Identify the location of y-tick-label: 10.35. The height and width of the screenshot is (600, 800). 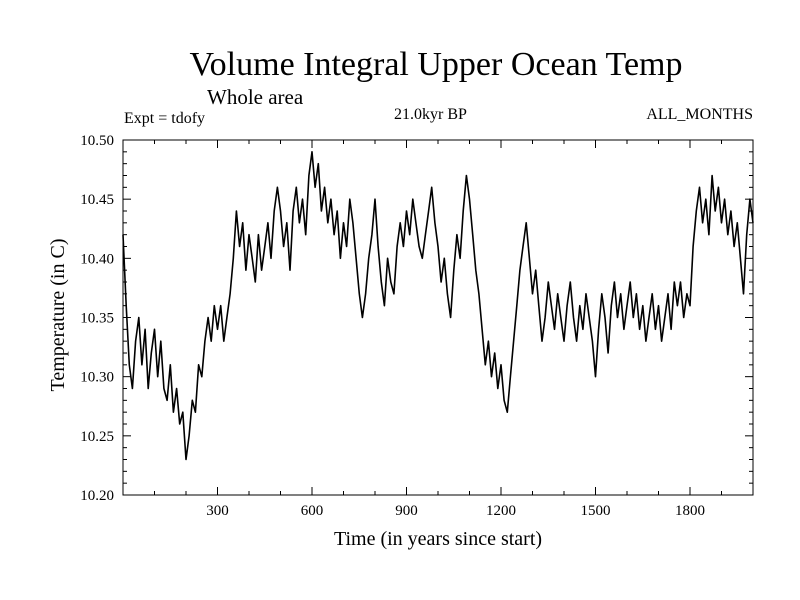
(97, 319).